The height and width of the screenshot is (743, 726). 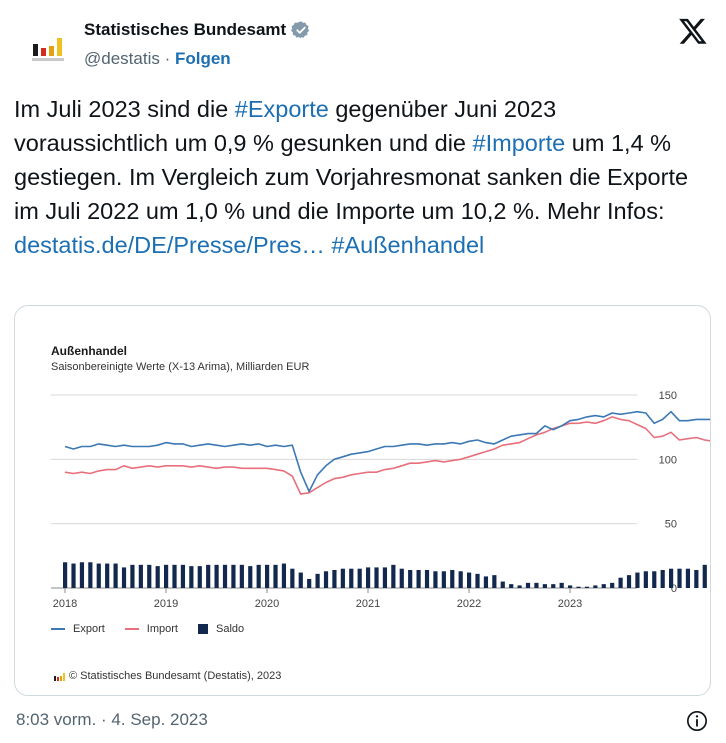 What do you see at coordinates (408, 245) in the screenshot?
I see `tweet-link: #Außenhandel` at bounding box center [408, 245].